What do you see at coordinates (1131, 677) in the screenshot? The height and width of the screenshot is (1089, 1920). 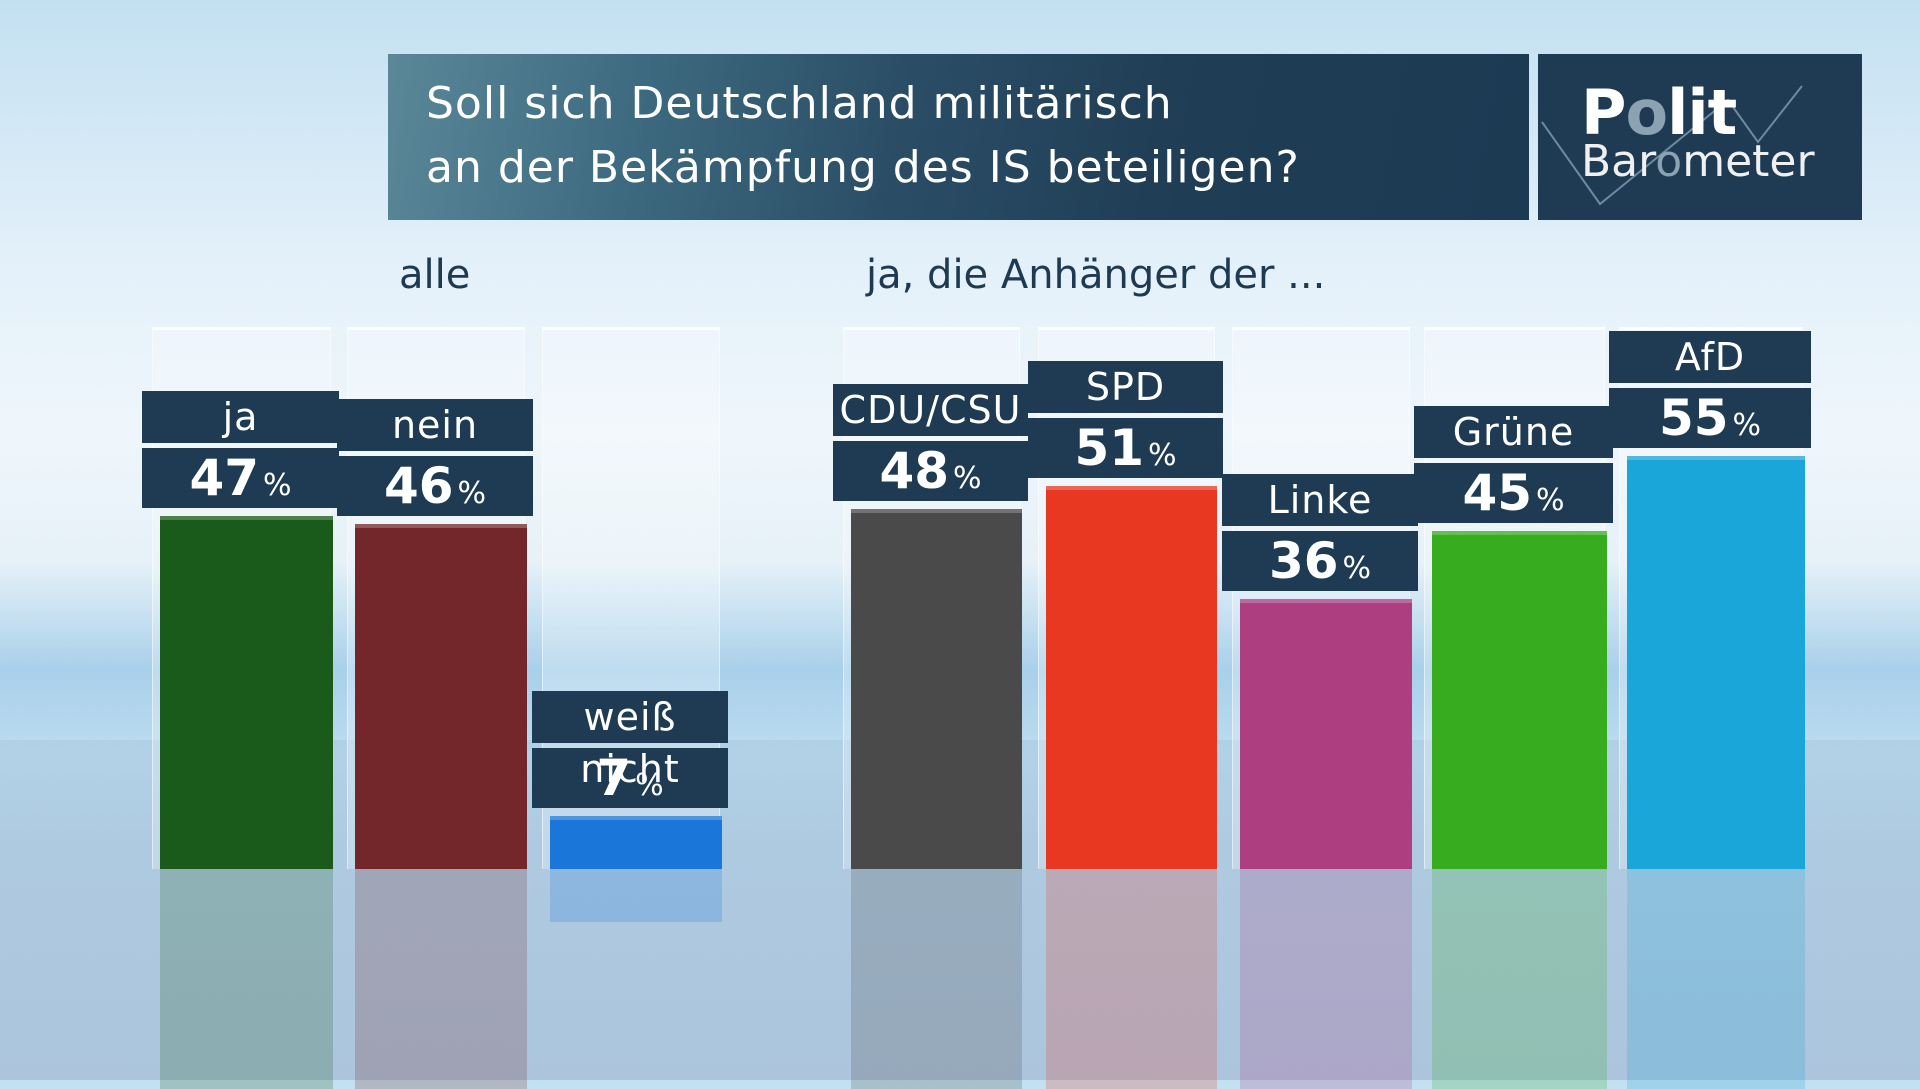 I see `bar-spd` at bounding box center [1131, 677].